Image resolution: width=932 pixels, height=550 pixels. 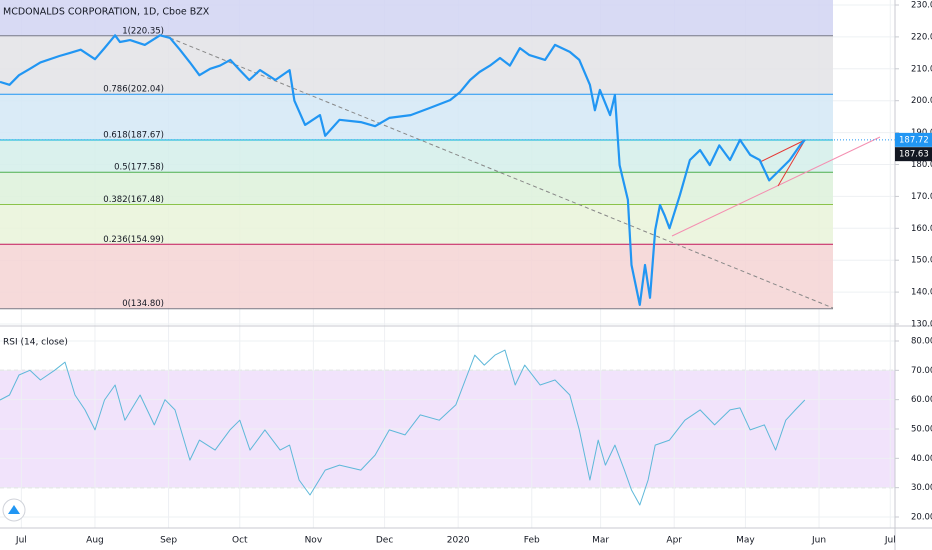 I want to click on trend-line, so click(x=776, y=186).